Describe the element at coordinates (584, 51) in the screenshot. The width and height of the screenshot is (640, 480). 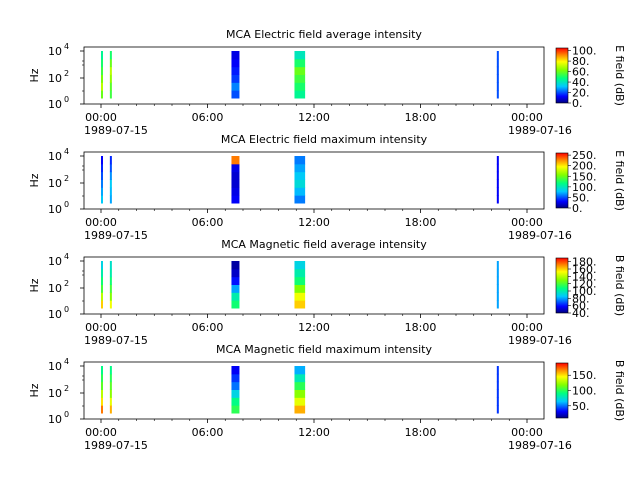
I see `colorbar-tick-label: 100.` at that location.